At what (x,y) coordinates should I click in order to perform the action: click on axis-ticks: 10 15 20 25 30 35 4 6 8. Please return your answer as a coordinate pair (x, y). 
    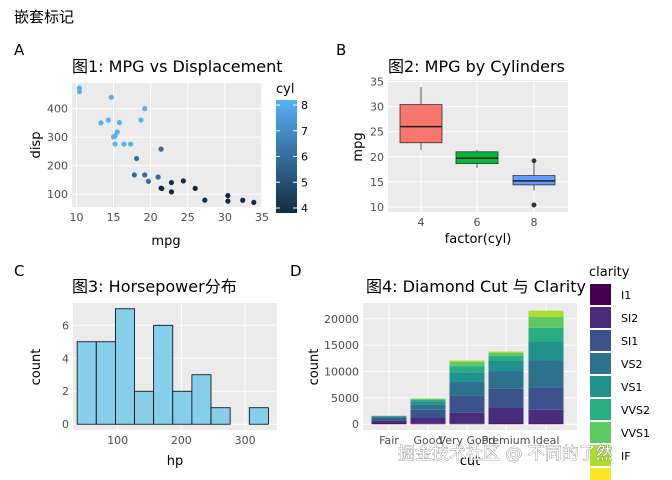
    Looking at the image, I should click on (454, 152).